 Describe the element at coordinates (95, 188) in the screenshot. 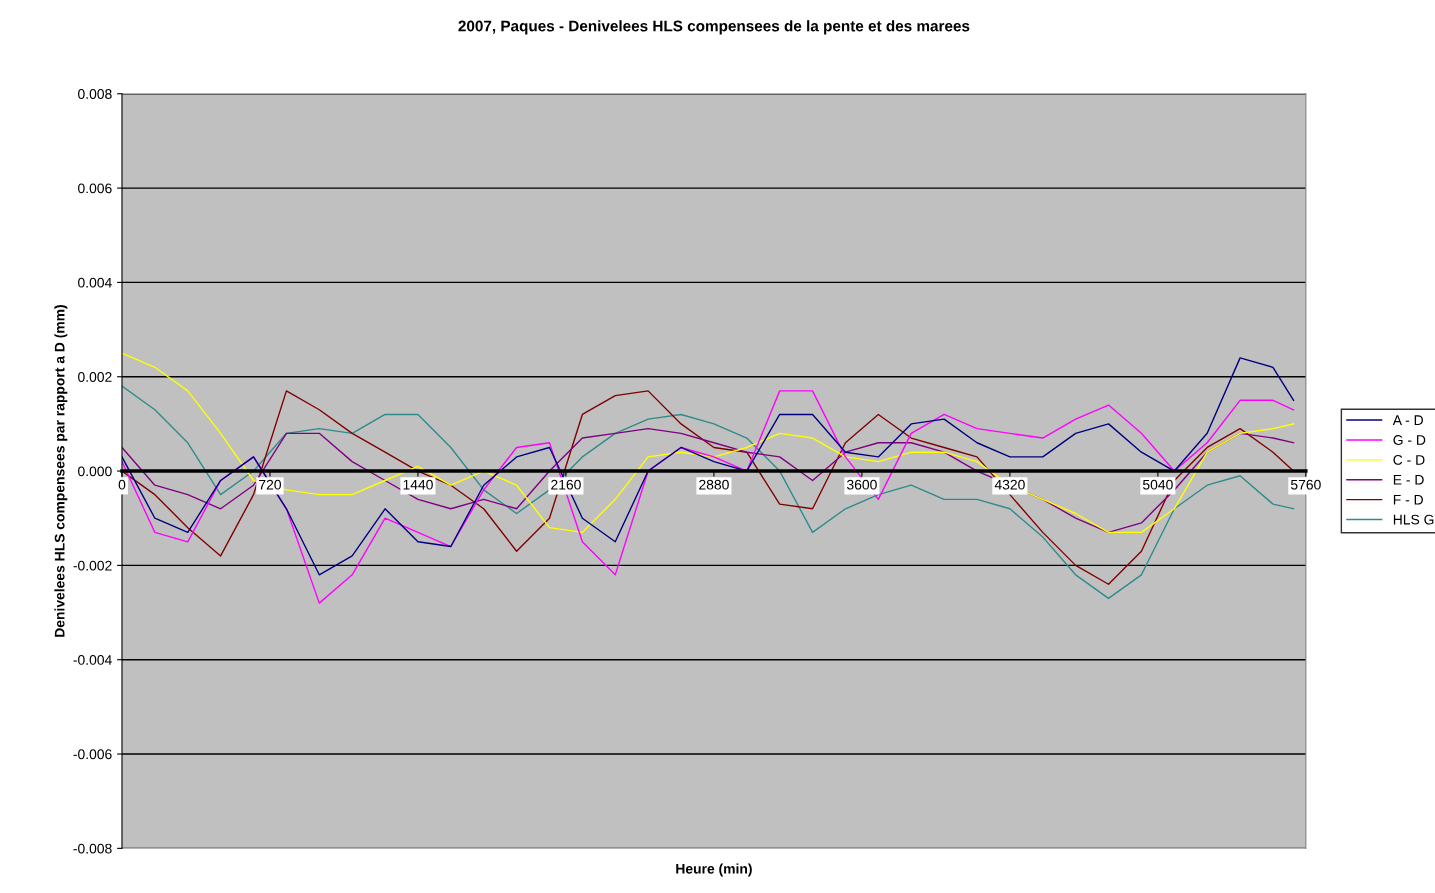

I see `y-tick-label: 0.006` at that location.